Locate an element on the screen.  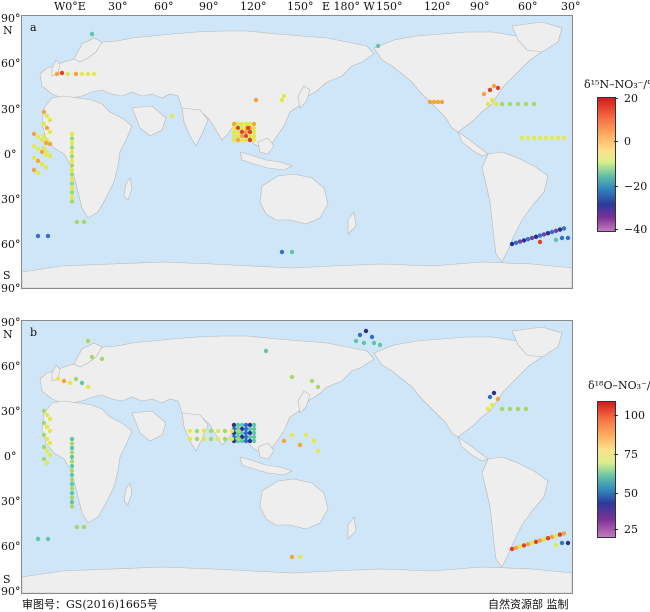
north-label: N is located at coordinates (8, 30).